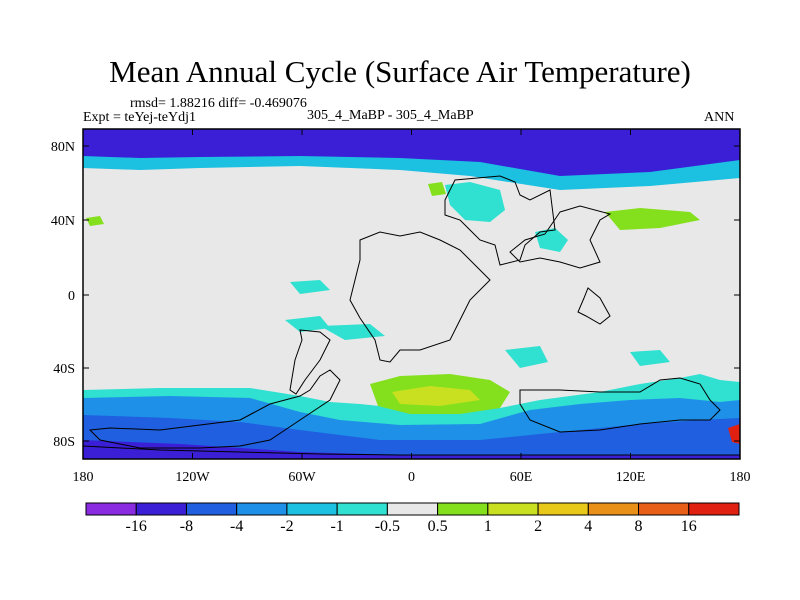 The height and width of the screenshot is (600, 800). Describe the element at coordinates (64, 442) in the screenshot. I see `lat-tick-label: 80S` at that location.